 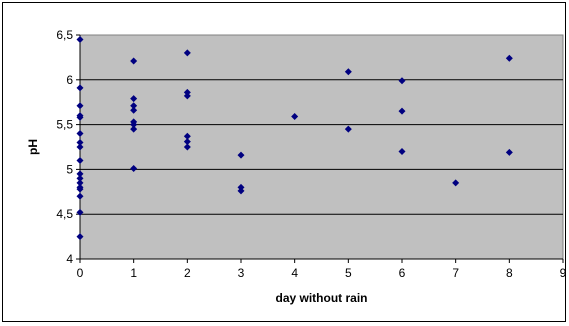 What do you see at coordinates (69, 80) in the screenshot?
I see `y-tick-label: 6` at bounding box center [69, 80].